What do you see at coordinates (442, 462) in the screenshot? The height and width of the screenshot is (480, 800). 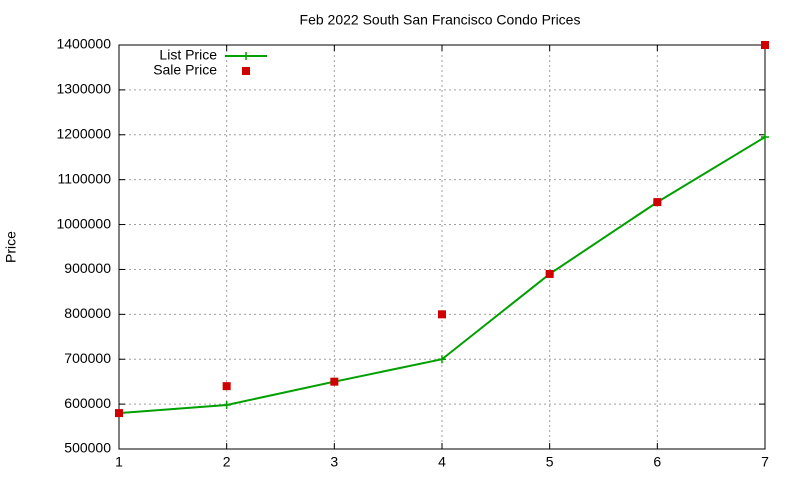 I see `x-tick-label: 4` at bounding box center [442, 462].